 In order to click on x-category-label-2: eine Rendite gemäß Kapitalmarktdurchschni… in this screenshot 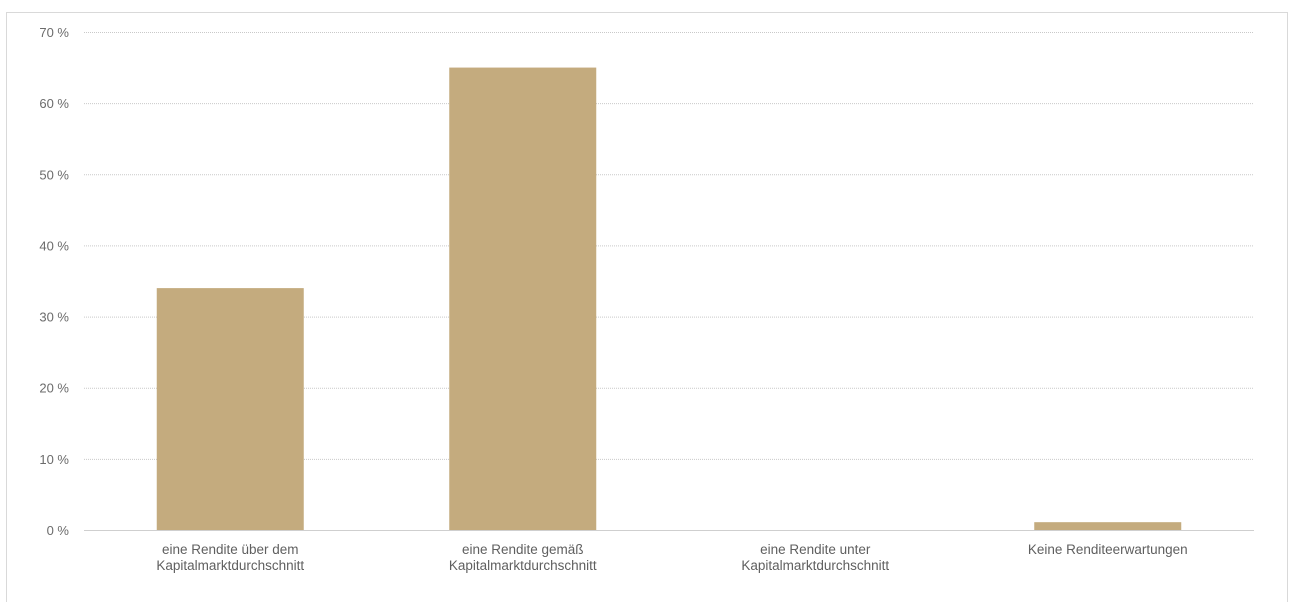, I will do `click(523, 557)`.